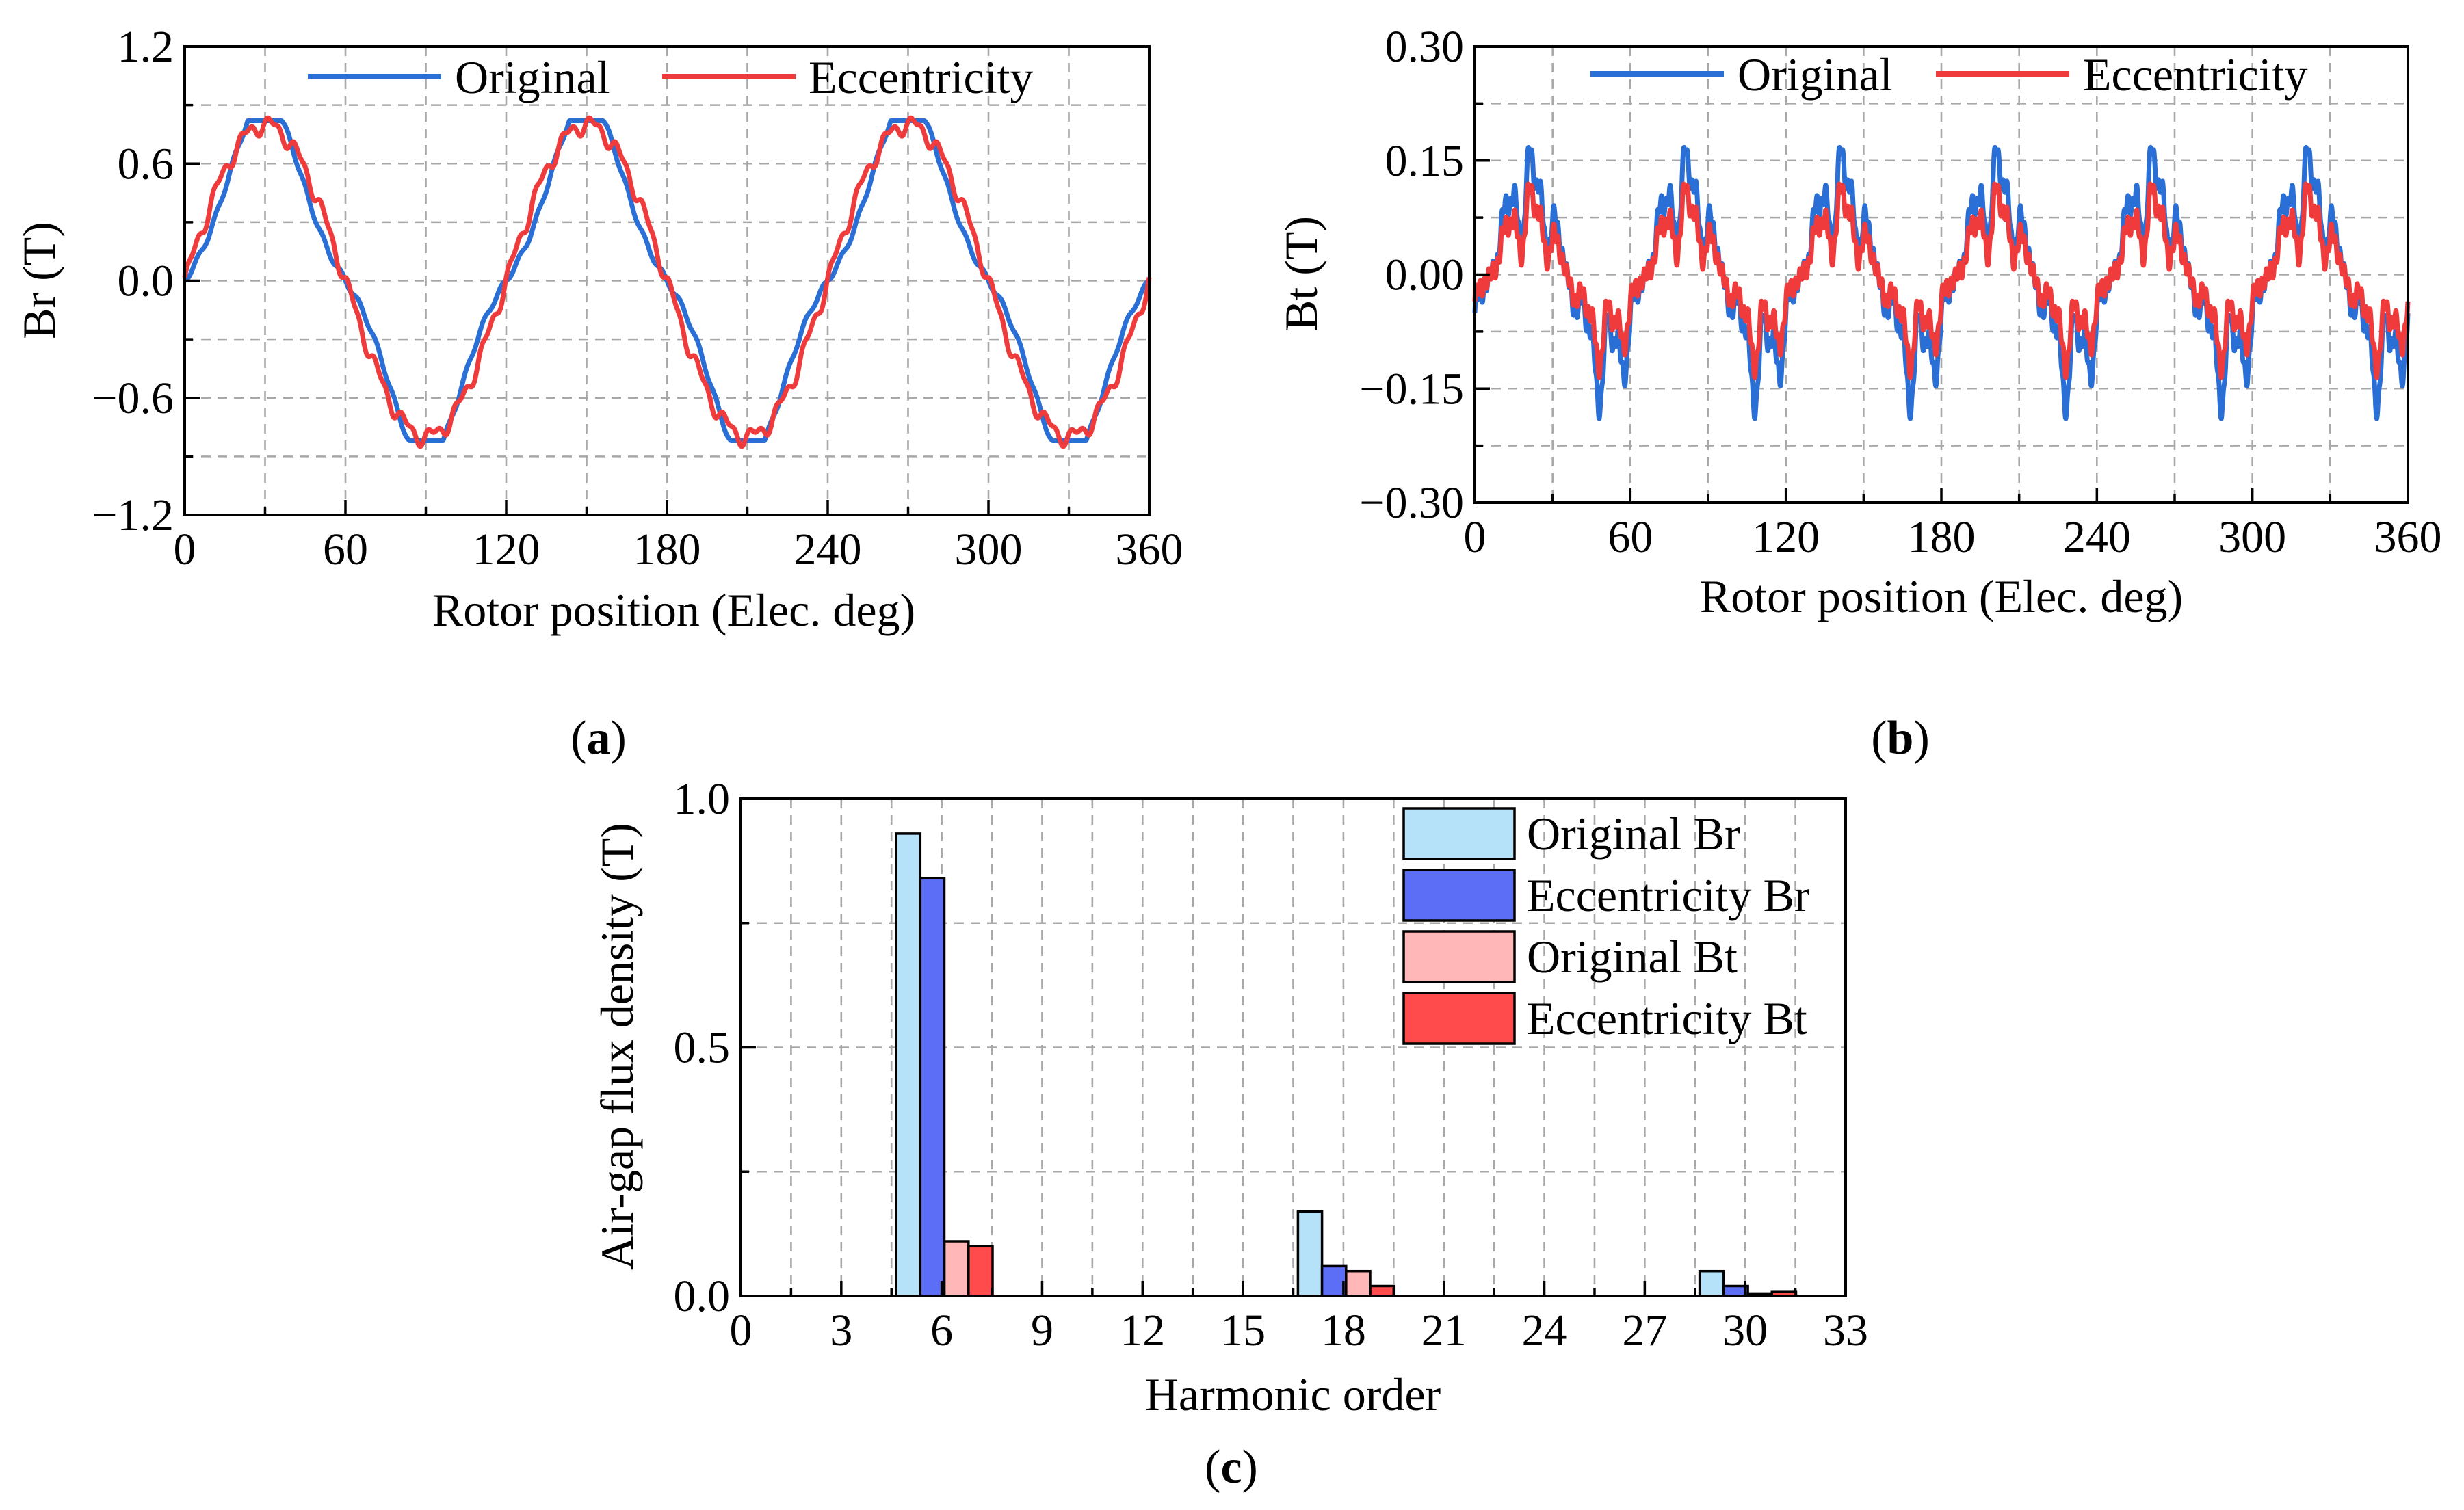 This screenshot has width=2464, height=1510. I want to click on b-xtick-label: 360, so click(2408, 537).